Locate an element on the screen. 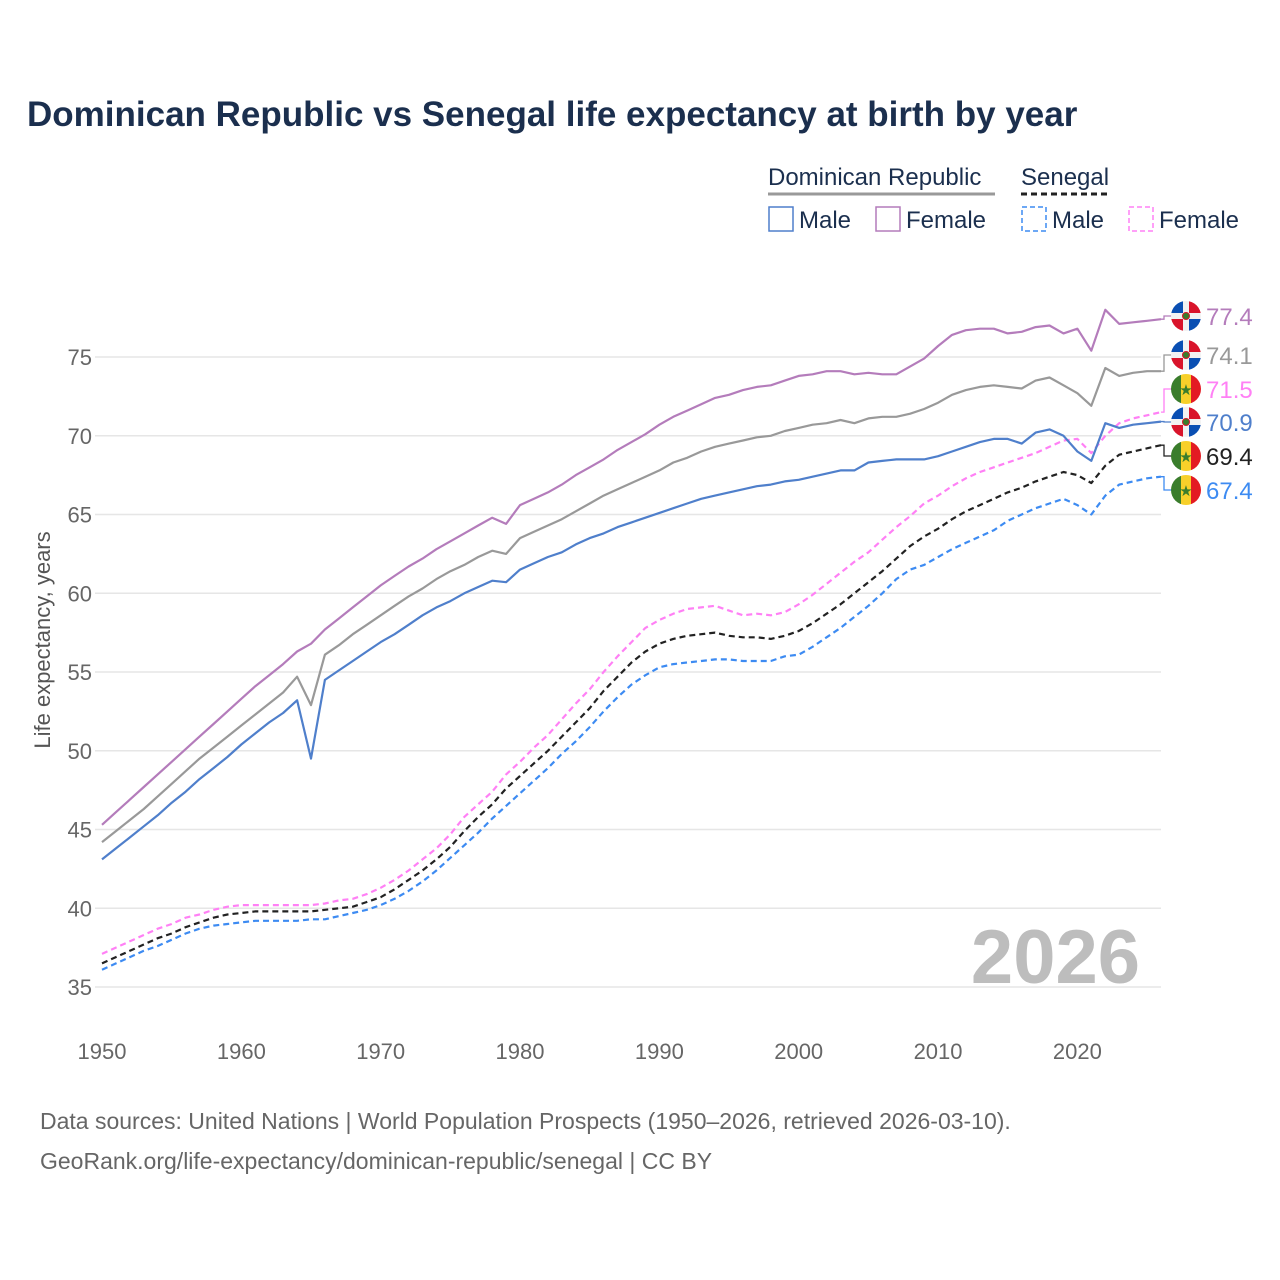 This screenshot has width=1280, height=1280. end-value-label: 67.4 is located at coordinates (1229, 491).